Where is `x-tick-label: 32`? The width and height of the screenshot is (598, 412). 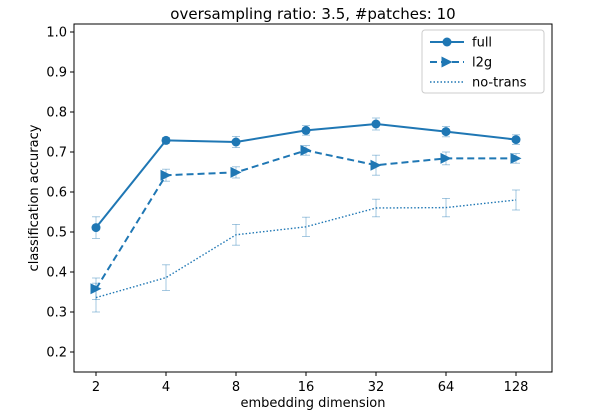 x-tick-label: 32 is located at coordinates (376, 387).